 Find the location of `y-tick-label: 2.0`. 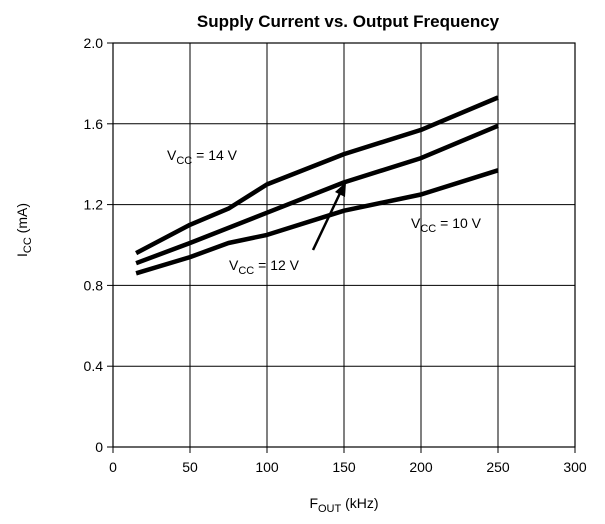

y-tick-label: 2.0 is located at coordinates (94, 43).